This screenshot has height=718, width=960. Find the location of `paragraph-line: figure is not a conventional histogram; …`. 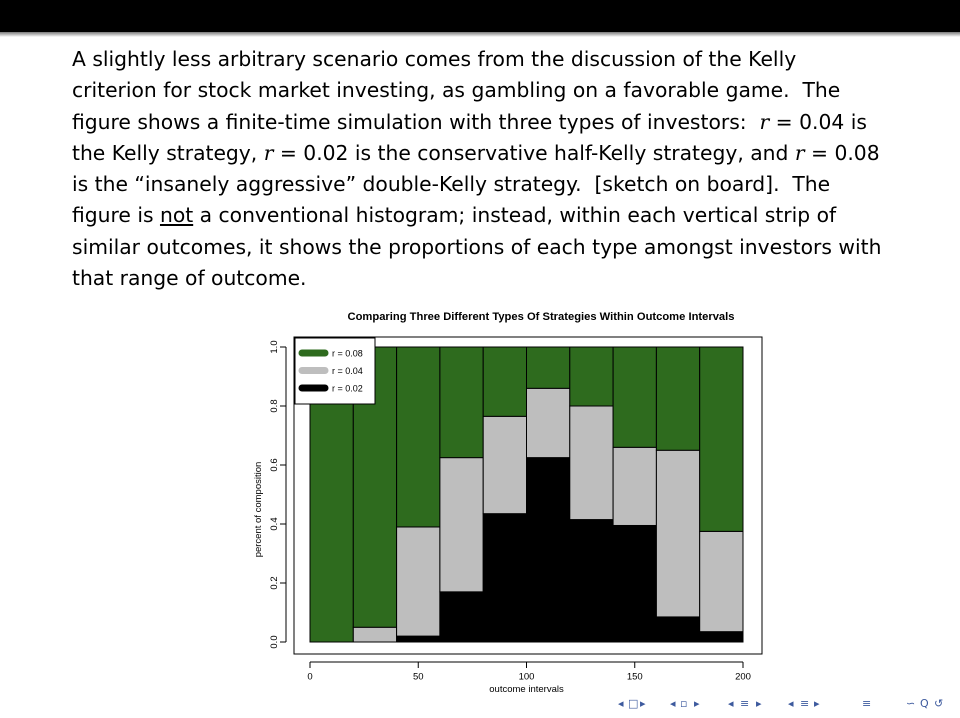

paragraph-line: figure is not a conventional histogram; … is located at coordinates (487, 215).